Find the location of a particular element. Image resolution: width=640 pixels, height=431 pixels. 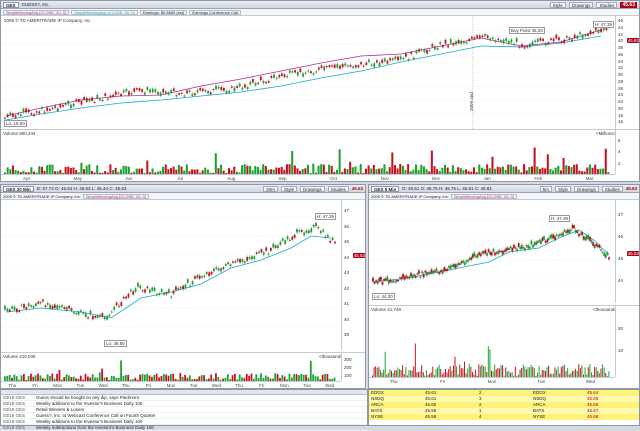

axis-tick: 24 is located at coordinates (621, 95).